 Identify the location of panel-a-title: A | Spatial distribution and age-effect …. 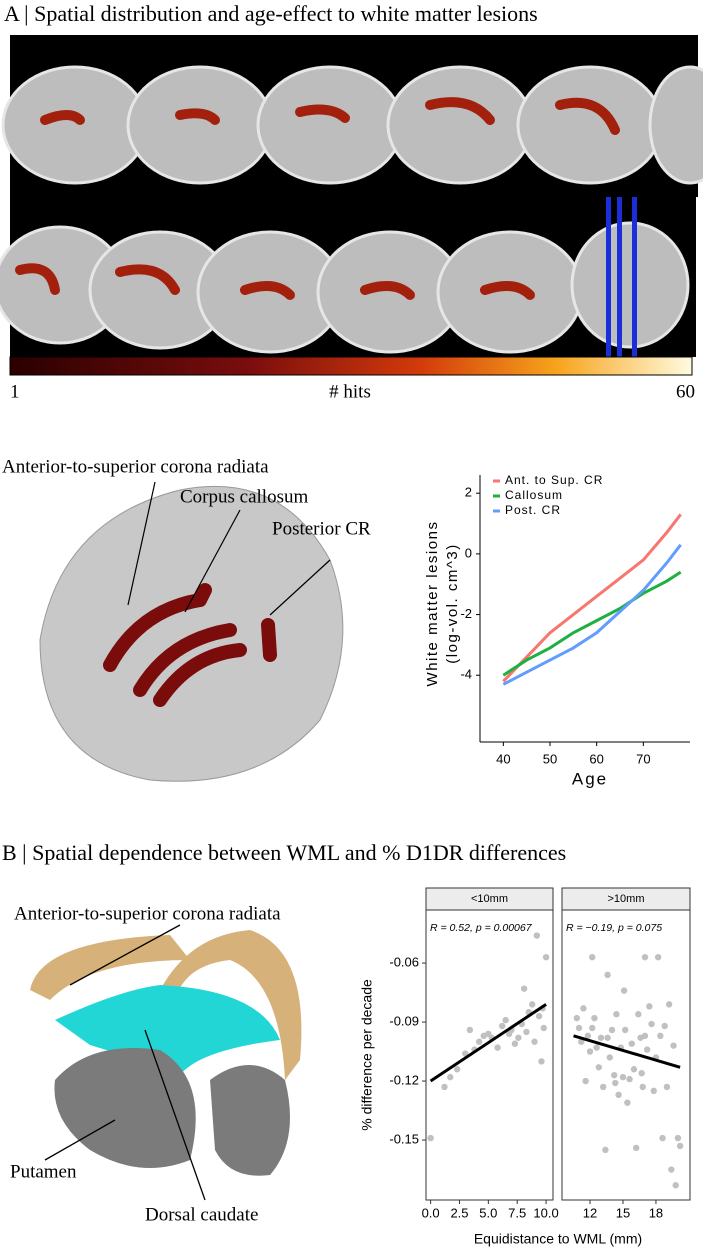
(271, 13).